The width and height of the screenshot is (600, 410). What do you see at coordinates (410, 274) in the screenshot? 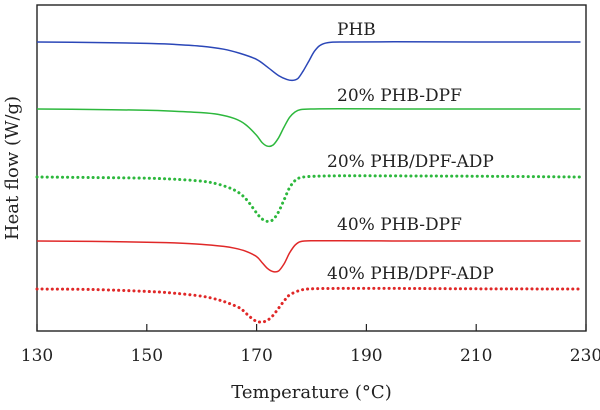
I see `series-label-5: 40% PHB/DPF-ADP` at bounding box center [410, 274].